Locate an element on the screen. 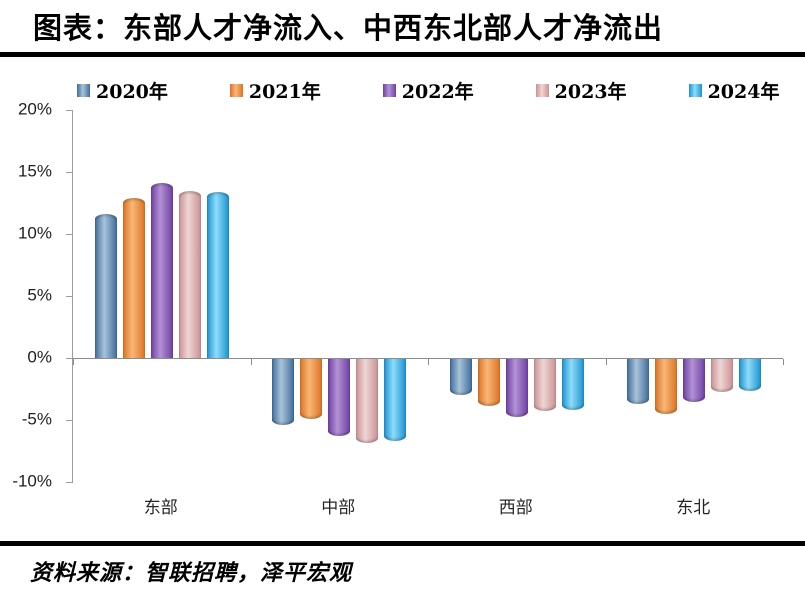 Image resolution: width=805 pixels, height=603 pixels. y-axis-tick-label: 5% is located at coordinates (39, 295).